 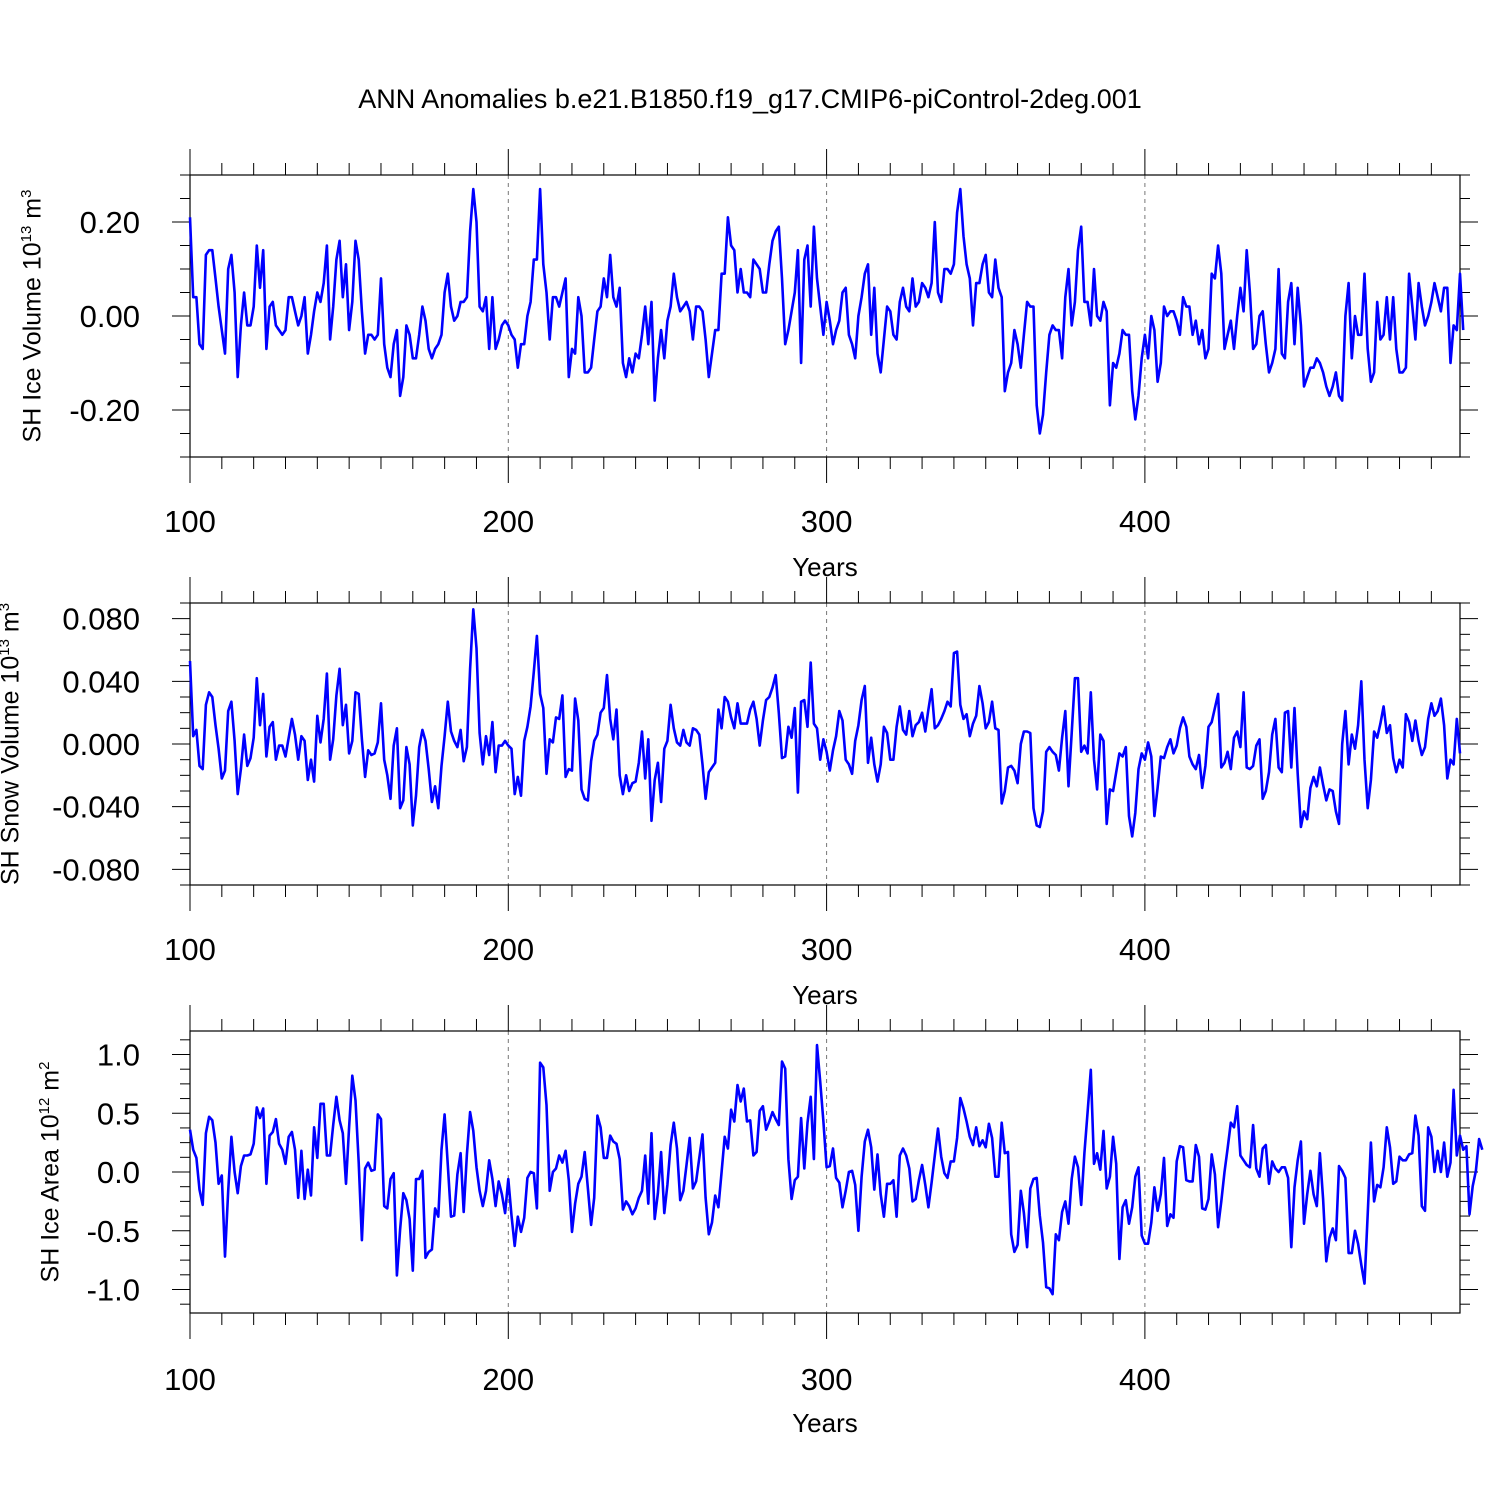 What do you see at coordinates (12, 744) in the screenshot?
I see `y-axis-label: SH Snow Volume 1013 m3` at bounding box center [12, 744].